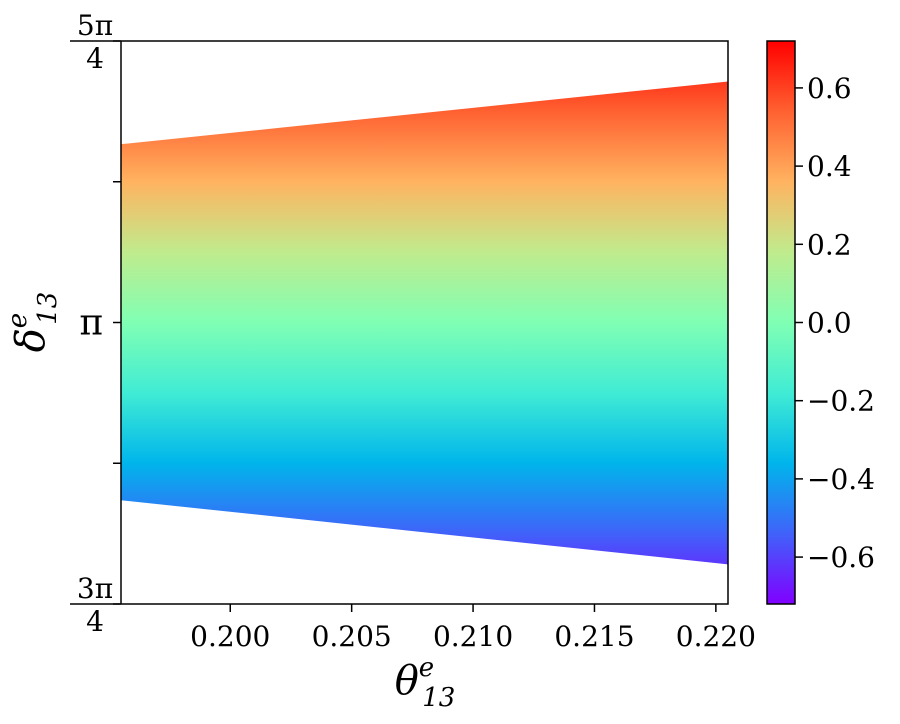  Describe the element at coordinates (829, 88) in the screenshot. I see `colorbar-tick-label: 0.6` at that location.